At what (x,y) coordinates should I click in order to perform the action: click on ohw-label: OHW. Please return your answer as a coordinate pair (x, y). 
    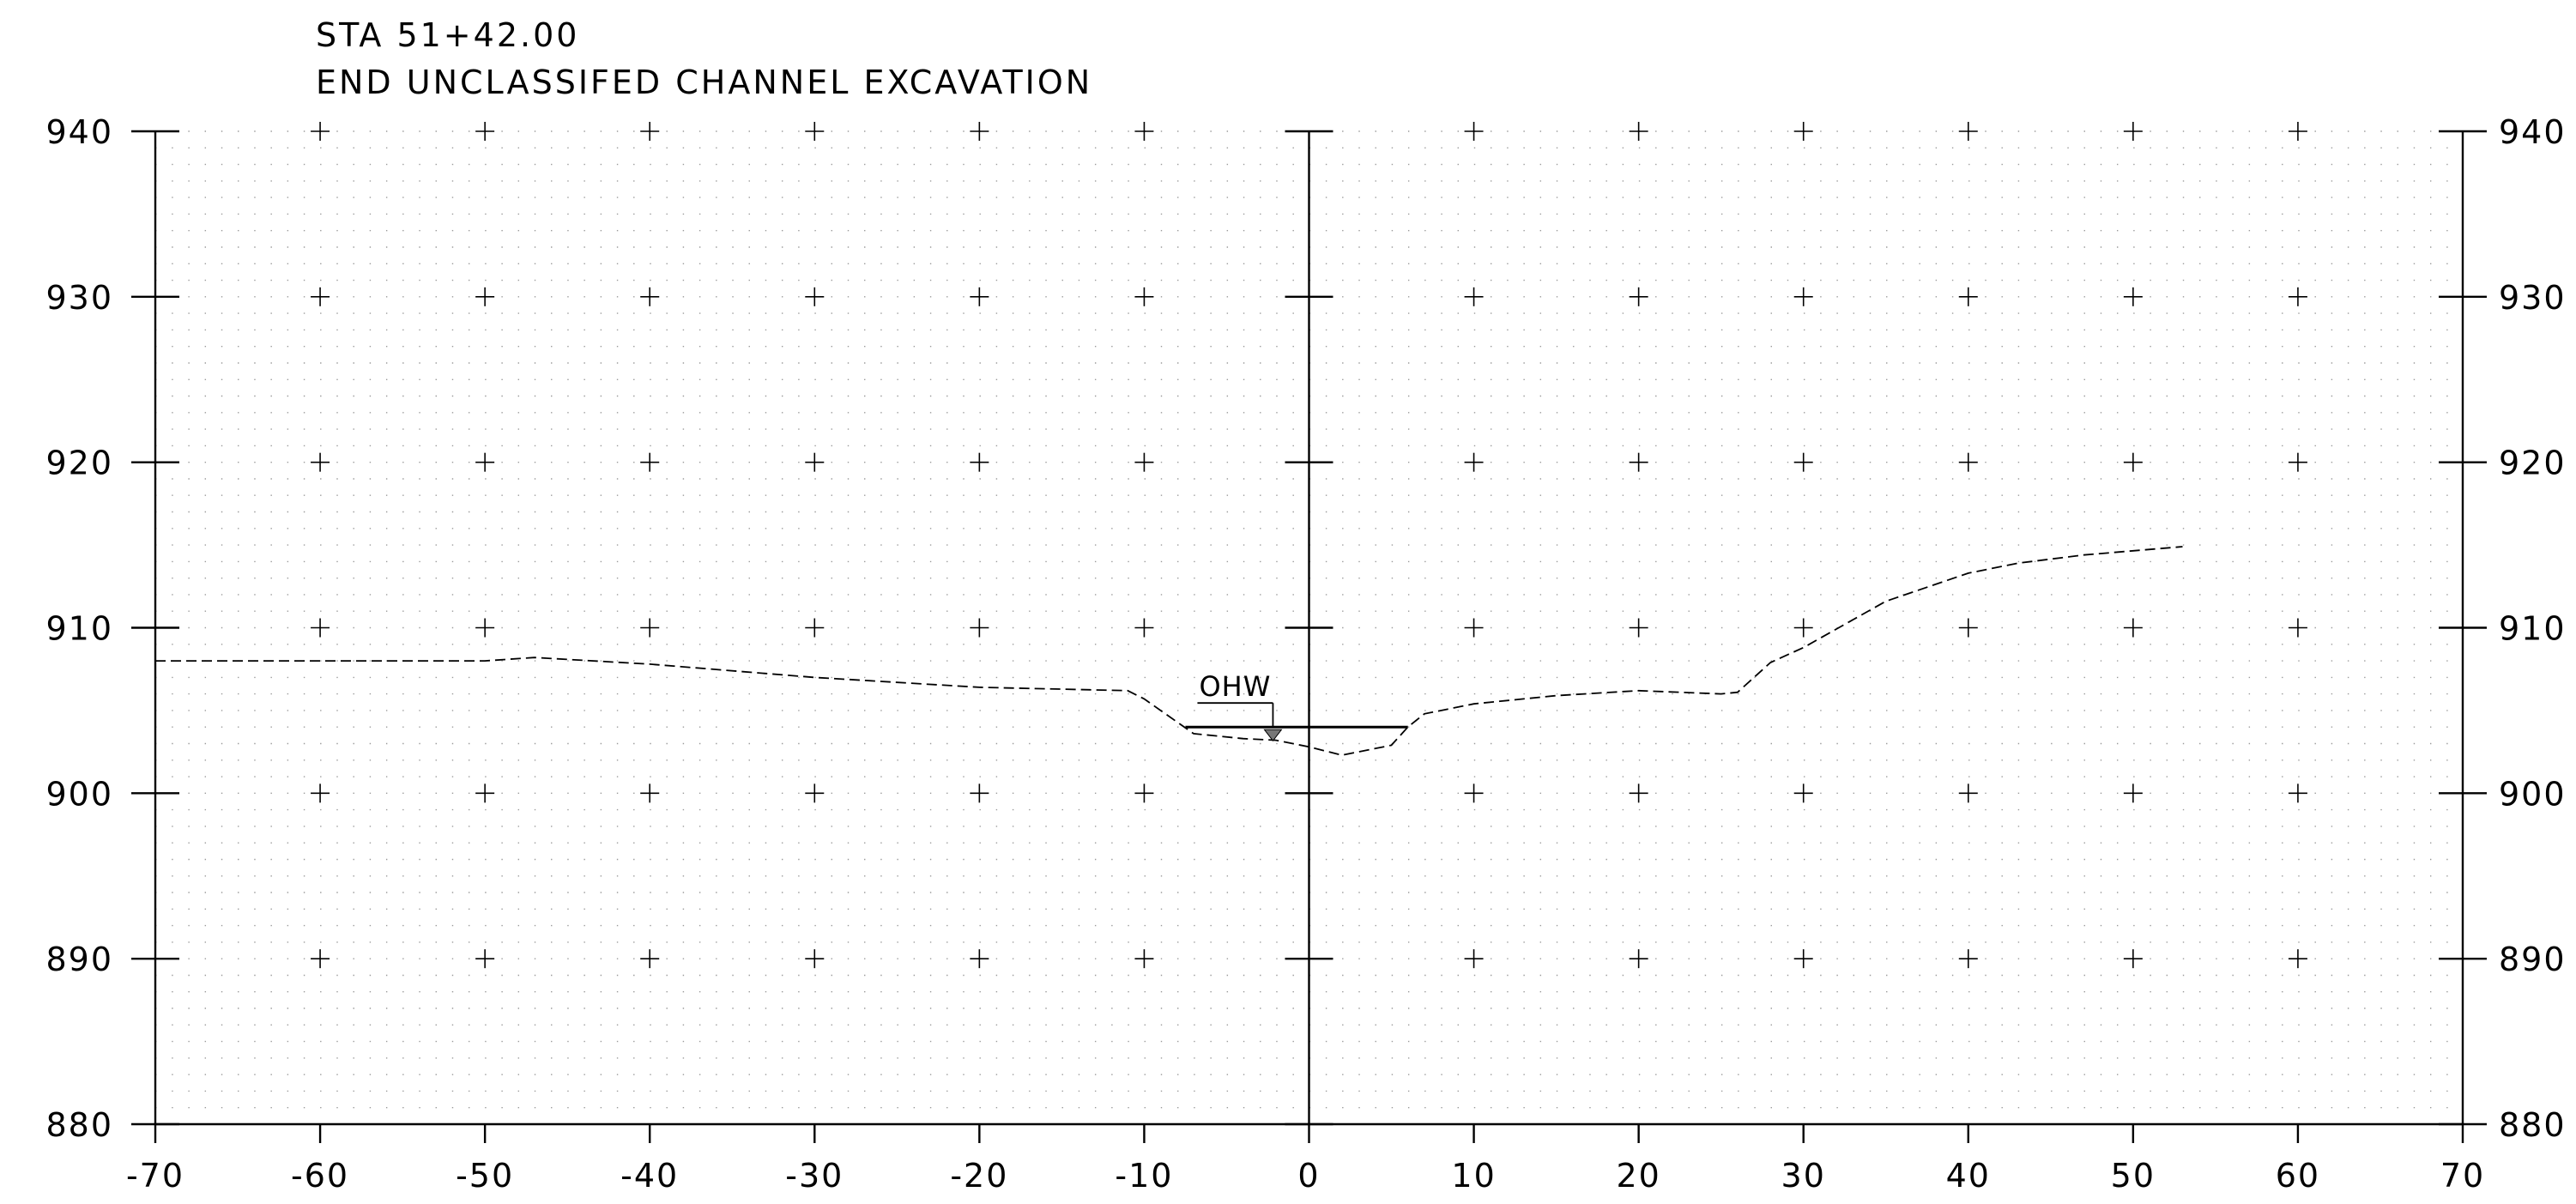
    Looking at the image, I should click on (1235, 686).